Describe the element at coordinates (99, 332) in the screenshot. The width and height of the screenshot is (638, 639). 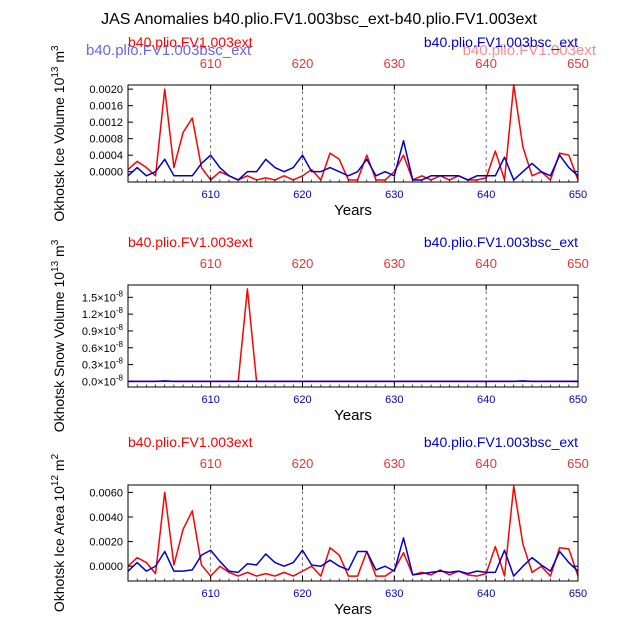
I see `y-tick-mantissa: 0.9×10` at that location.